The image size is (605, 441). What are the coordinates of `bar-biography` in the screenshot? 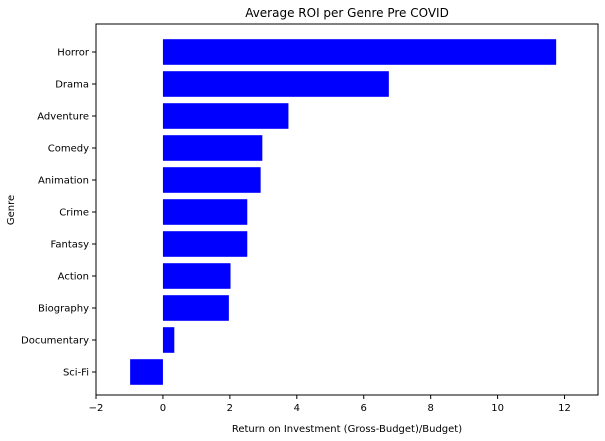 It's located at (195, 308).